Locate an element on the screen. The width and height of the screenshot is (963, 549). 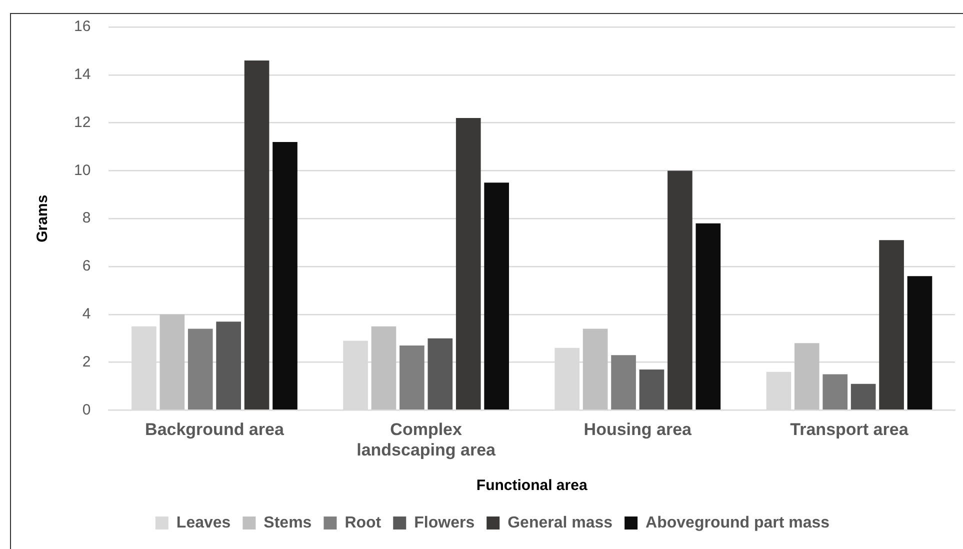
y-tick-label: 2 is located at coordinates (86, 361).